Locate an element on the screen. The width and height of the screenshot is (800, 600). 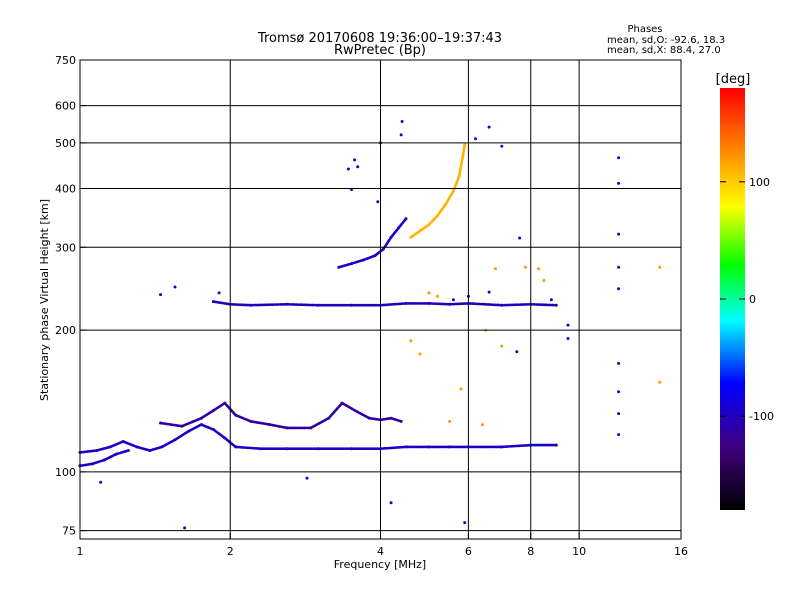
colorbar-tick-label: -100 is located at coordinates (761, 416).